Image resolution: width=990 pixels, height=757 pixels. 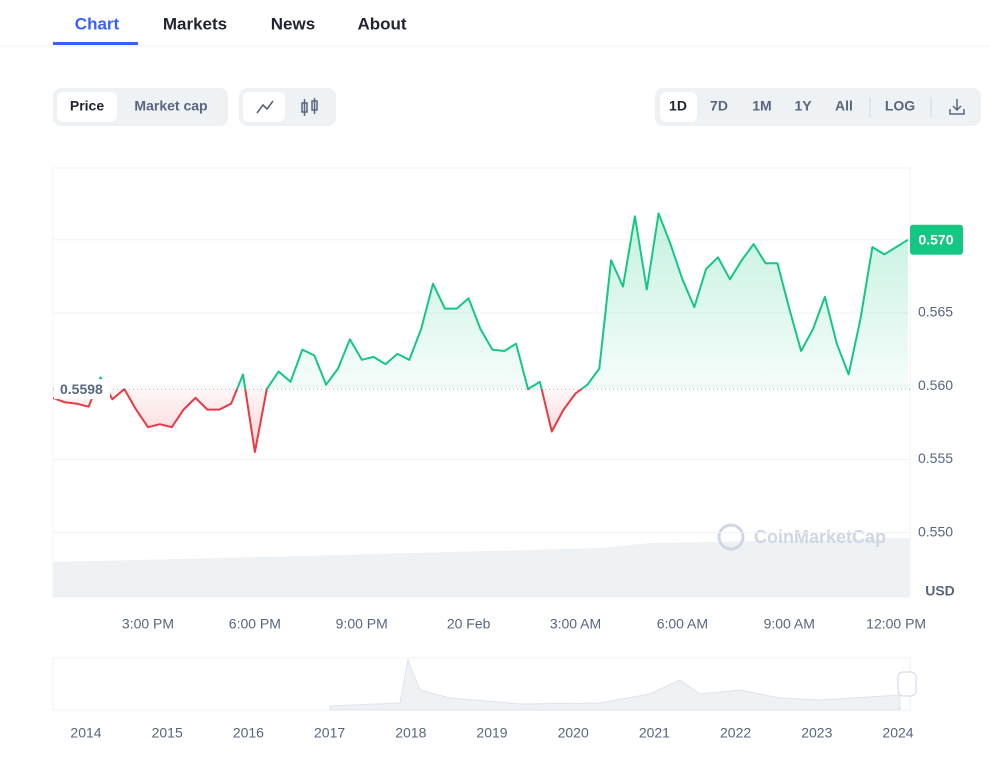 I want to click on volume-area, so click(x=481, y=567).